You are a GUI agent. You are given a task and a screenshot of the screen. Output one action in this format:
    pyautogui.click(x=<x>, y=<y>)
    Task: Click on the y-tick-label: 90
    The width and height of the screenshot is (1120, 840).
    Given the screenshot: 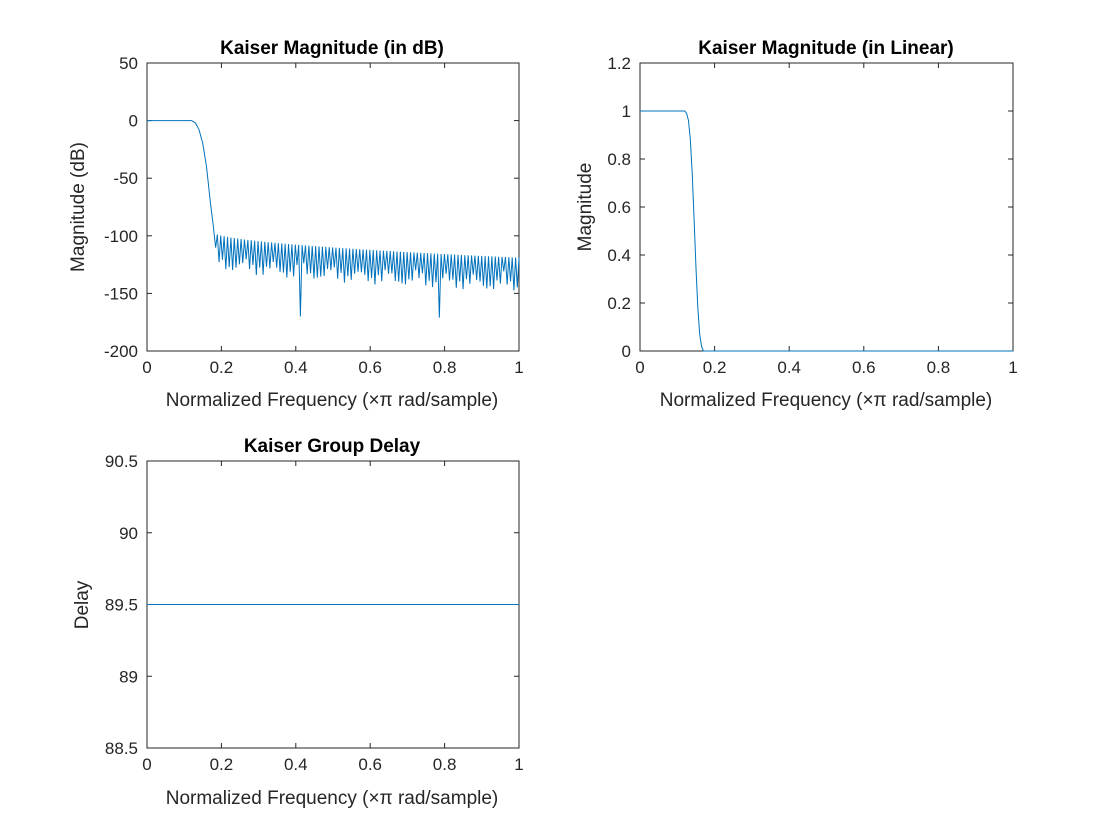 What is the action you would take?
    pyautogui.click(x=128, y=533)
    